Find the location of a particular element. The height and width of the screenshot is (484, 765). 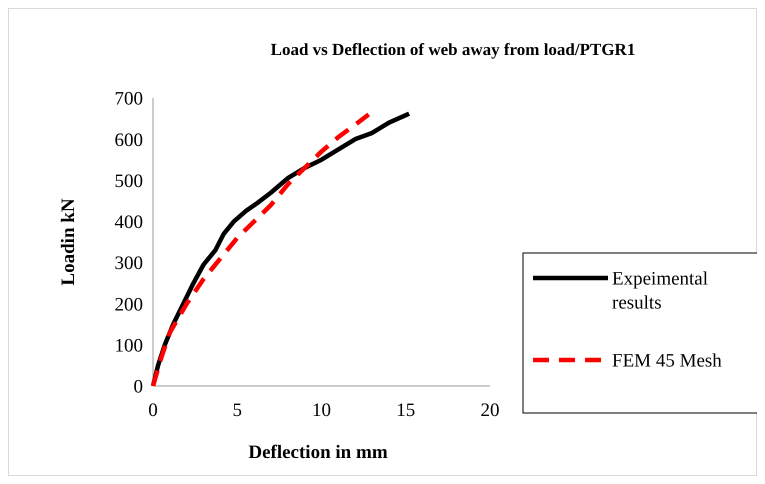

x-tick-label: 15 is located at coordinates (406, 410).